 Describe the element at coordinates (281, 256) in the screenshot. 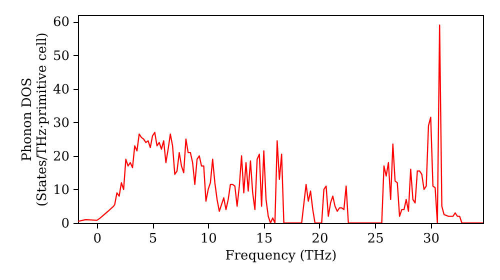

I see `x-axis-title: Frequency (THz)` at that location.